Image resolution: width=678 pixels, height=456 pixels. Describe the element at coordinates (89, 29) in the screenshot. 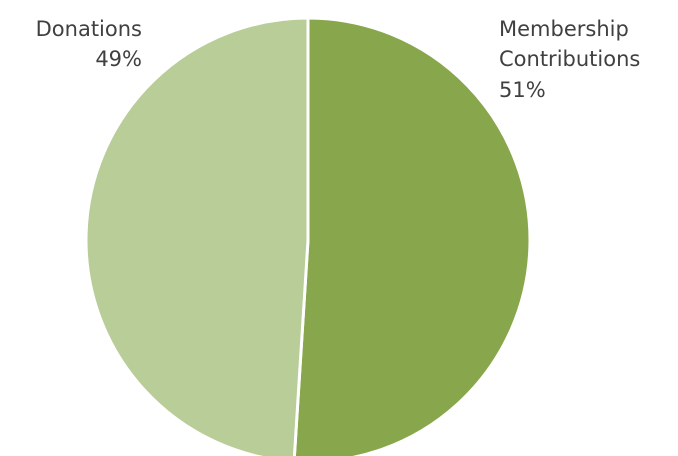

I see `label-donations-line1: Donations` at that location.